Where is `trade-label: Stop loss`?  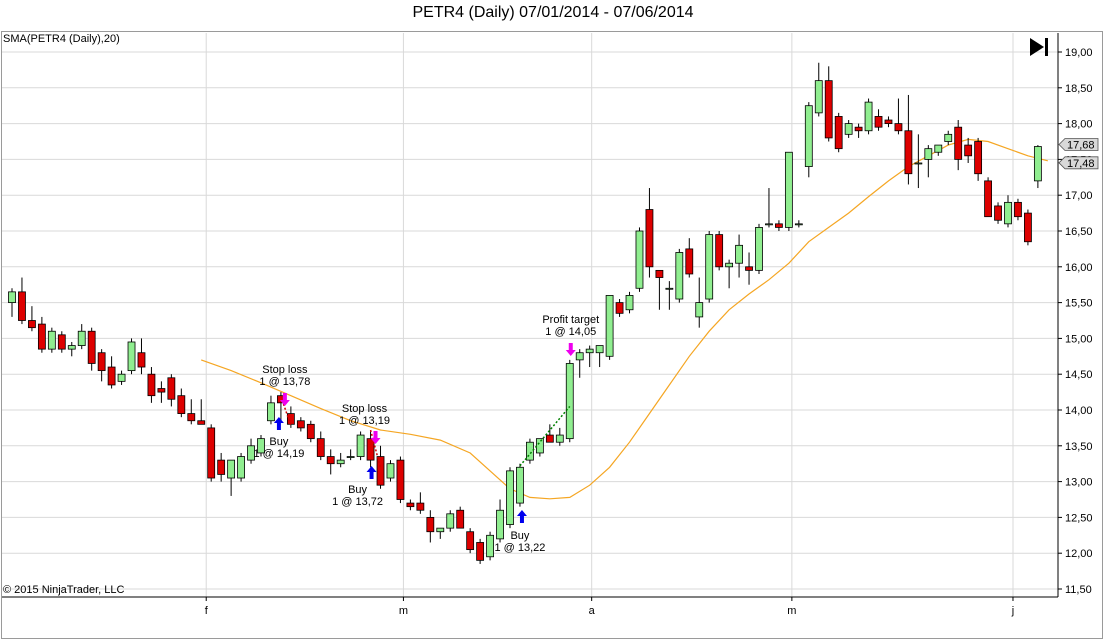 trade-label: Stop loss is located at coordinates (365, 409).